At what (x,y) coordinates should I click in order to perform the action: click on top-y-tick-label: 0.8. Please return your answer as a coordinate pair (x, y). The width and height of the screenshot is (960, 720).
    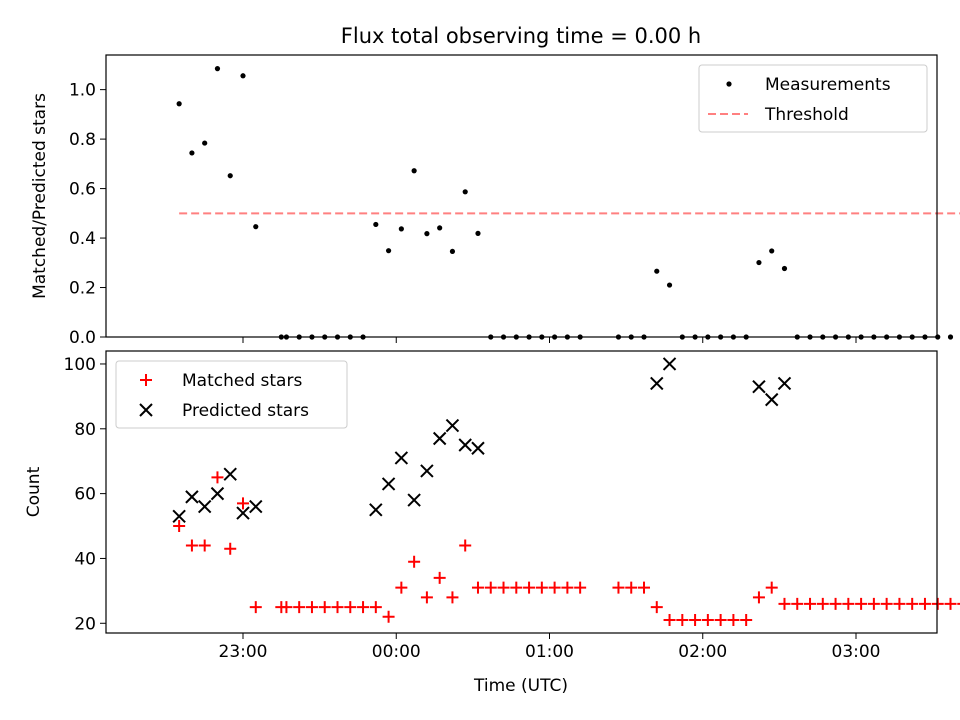
    Looking at the image, I should click on (82, 140).